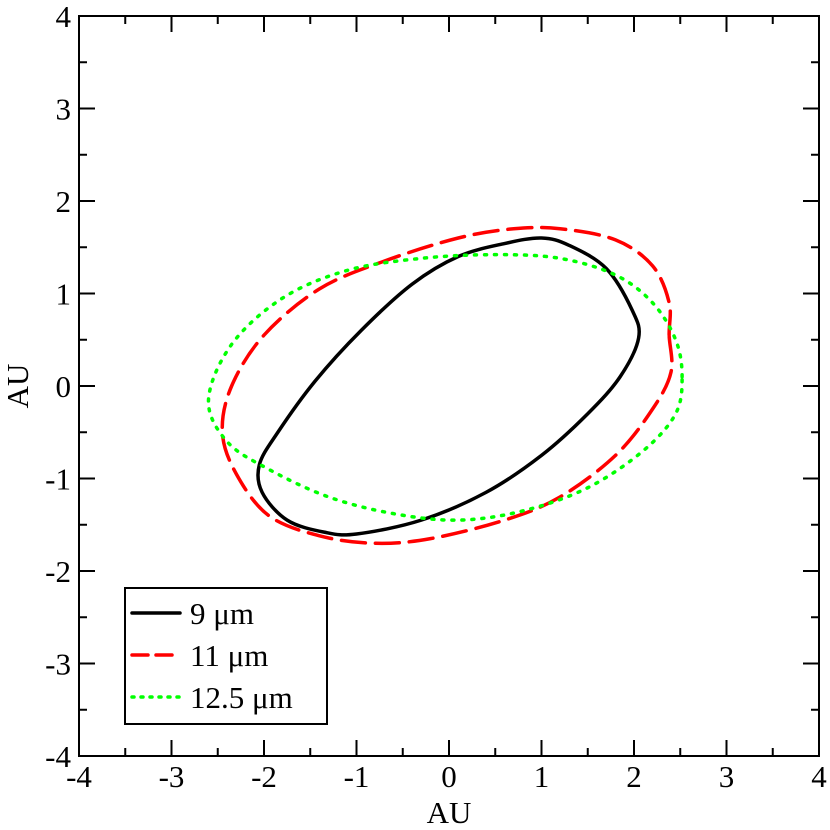  I want to click on y-tick-label: -1, so click(58, 479).